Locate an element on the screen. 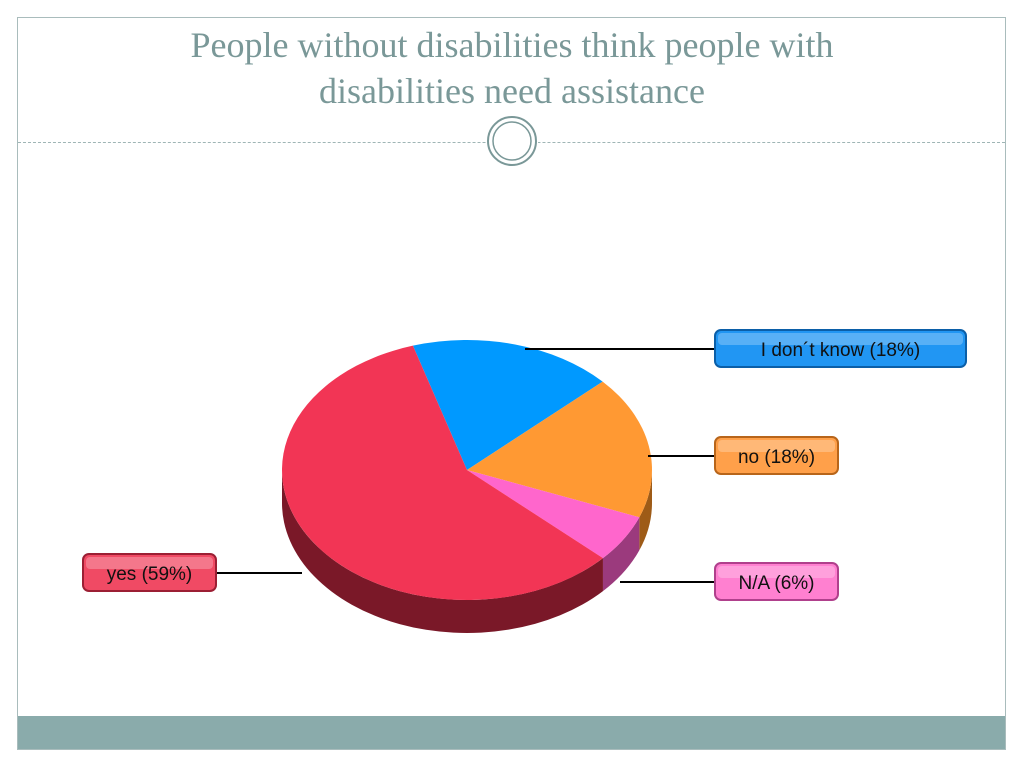  slice-label-na: N/A (6%) is located at coordinates (776, 581).